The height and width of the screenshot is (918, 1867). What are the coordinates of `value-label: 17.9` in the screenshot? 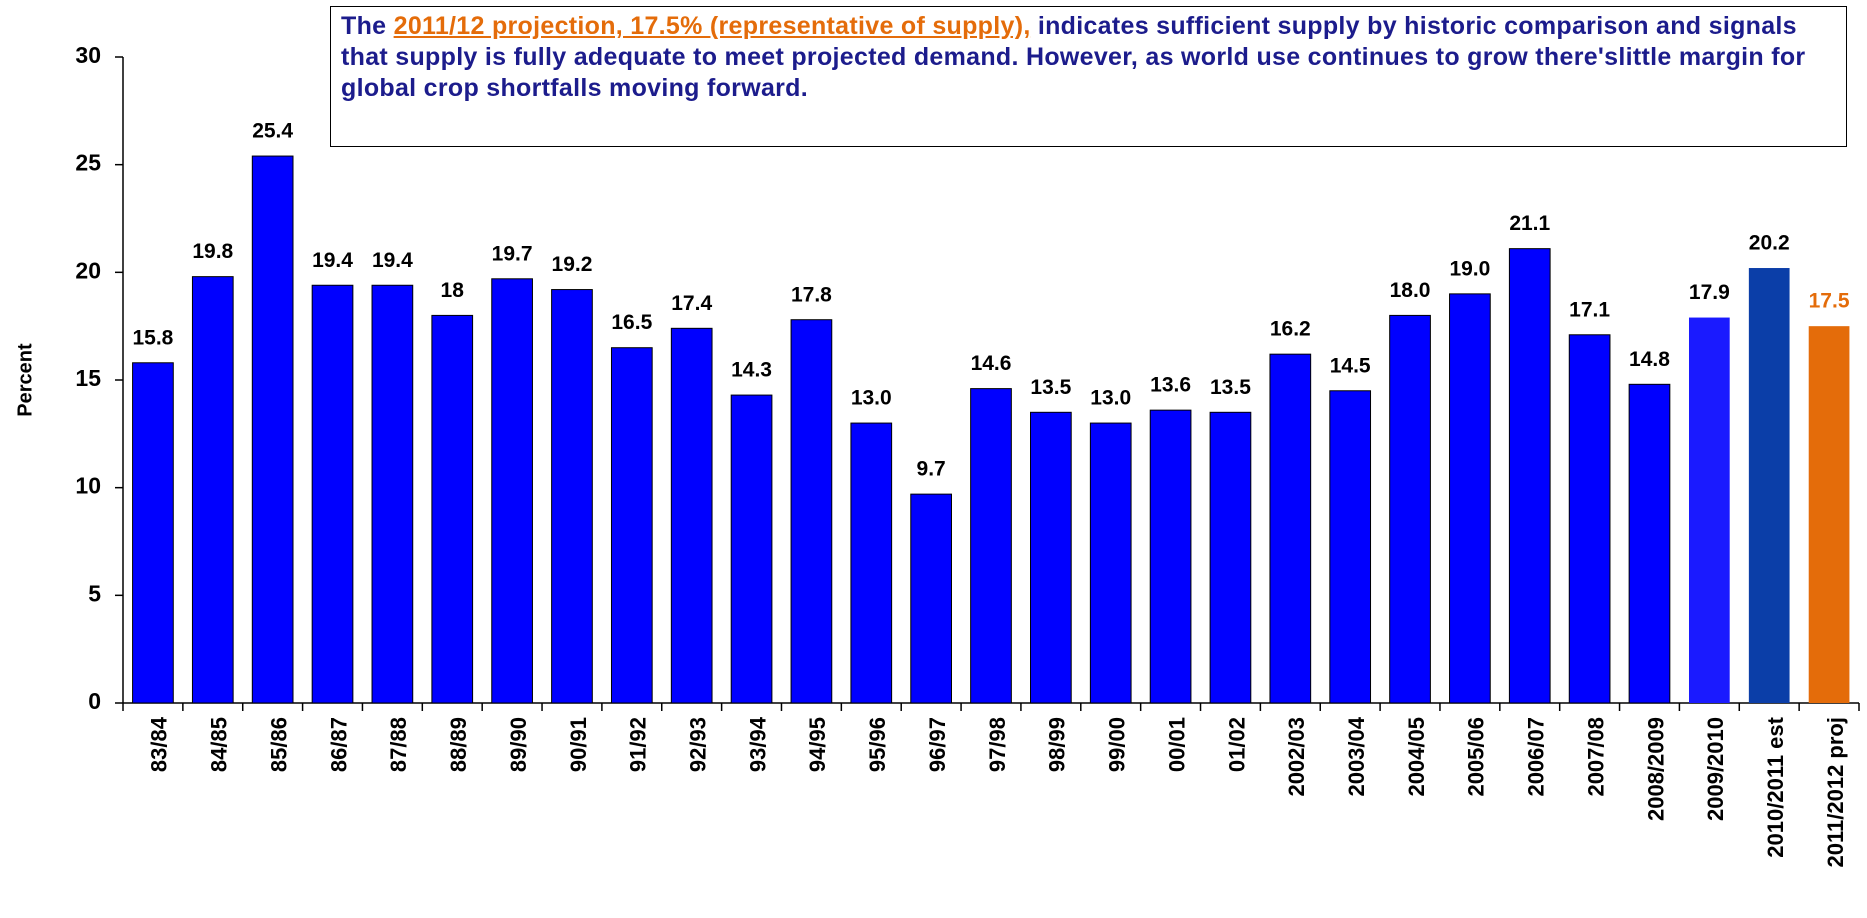 It's located at (1709, 292).